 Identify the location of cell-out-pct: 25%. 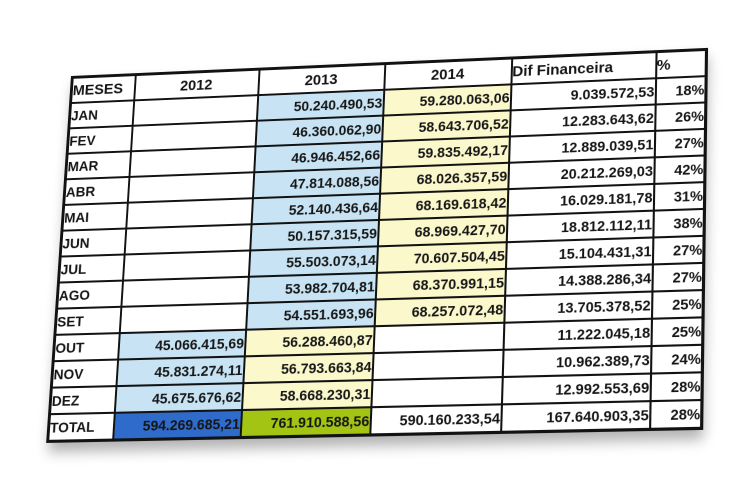
(677, 332).